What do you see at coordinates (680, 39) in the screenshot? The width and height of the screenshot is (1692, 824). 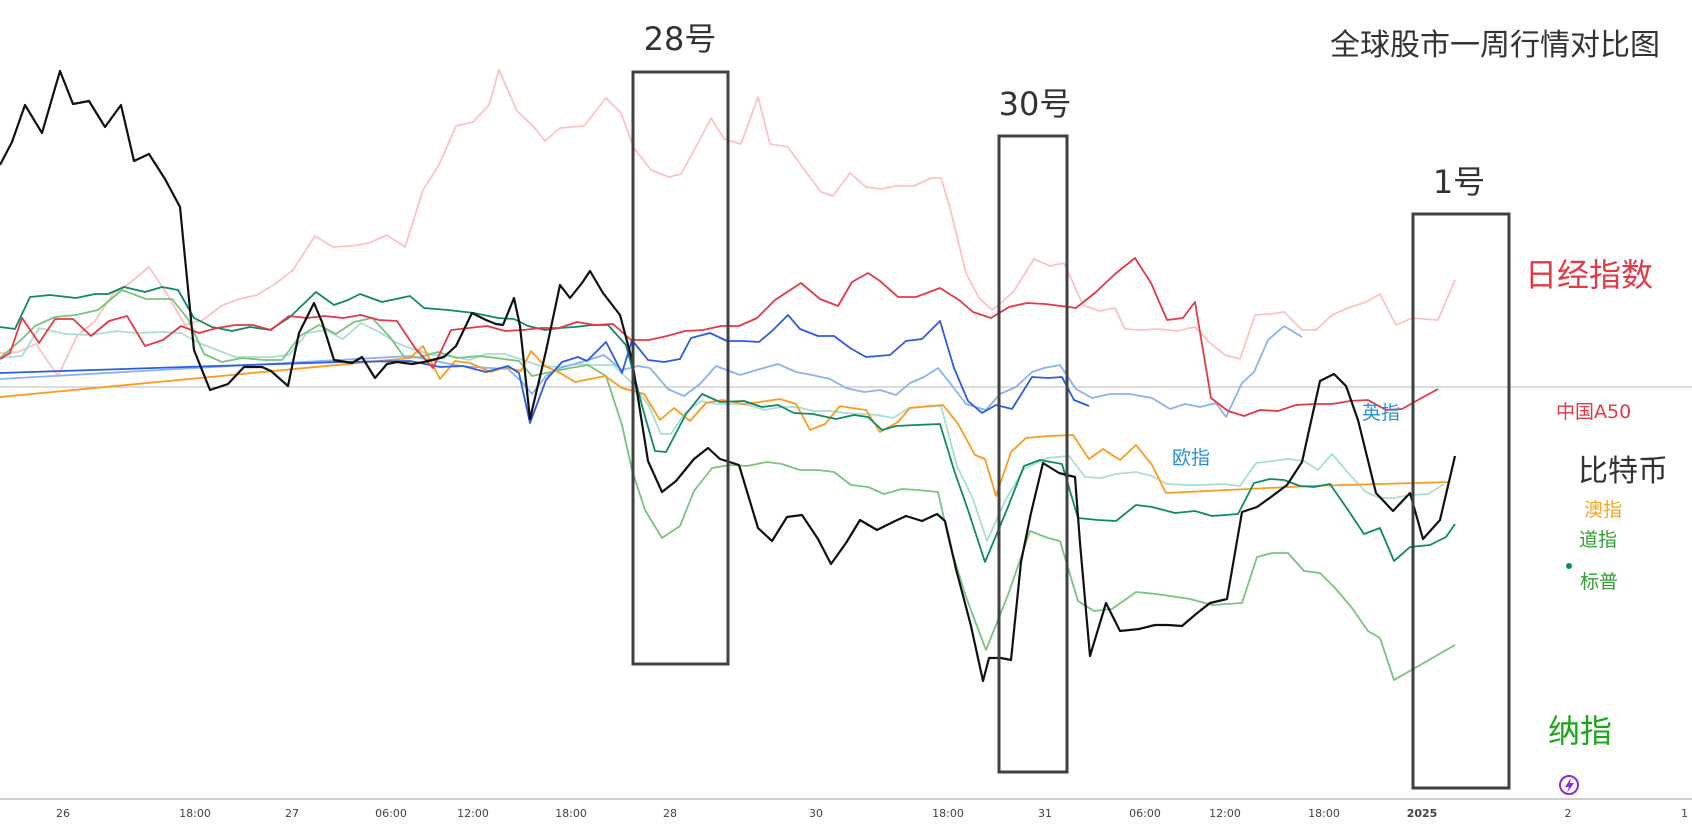 I see `box-label-28: 28号` at bounding box center [680, 39].